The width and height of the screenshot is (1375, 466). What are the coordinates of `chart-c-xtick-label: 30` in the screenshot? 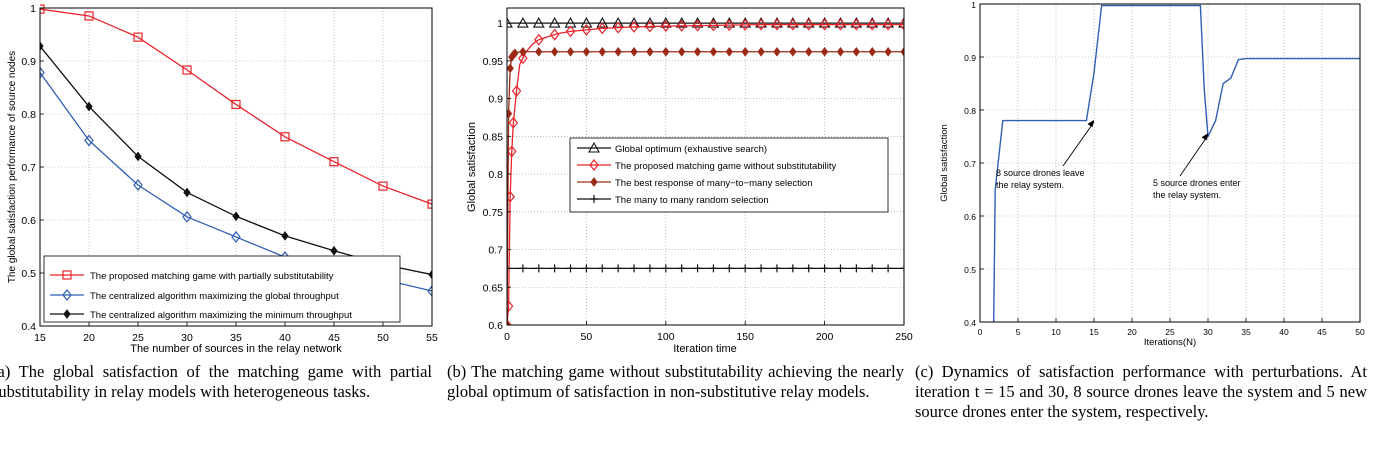 It's located at (1208, 332).